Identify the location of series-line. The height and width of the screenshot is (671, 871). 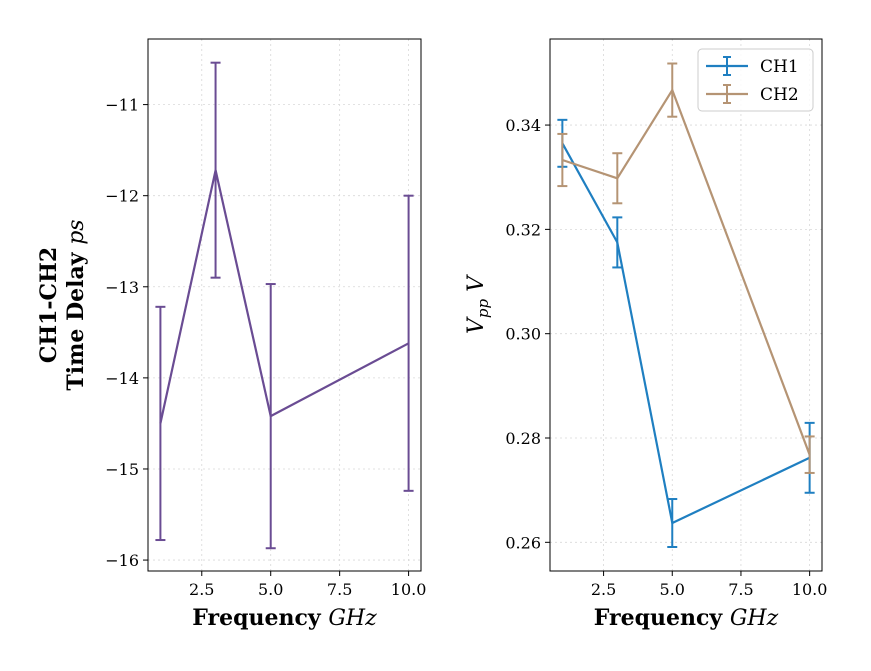
(284, 296).